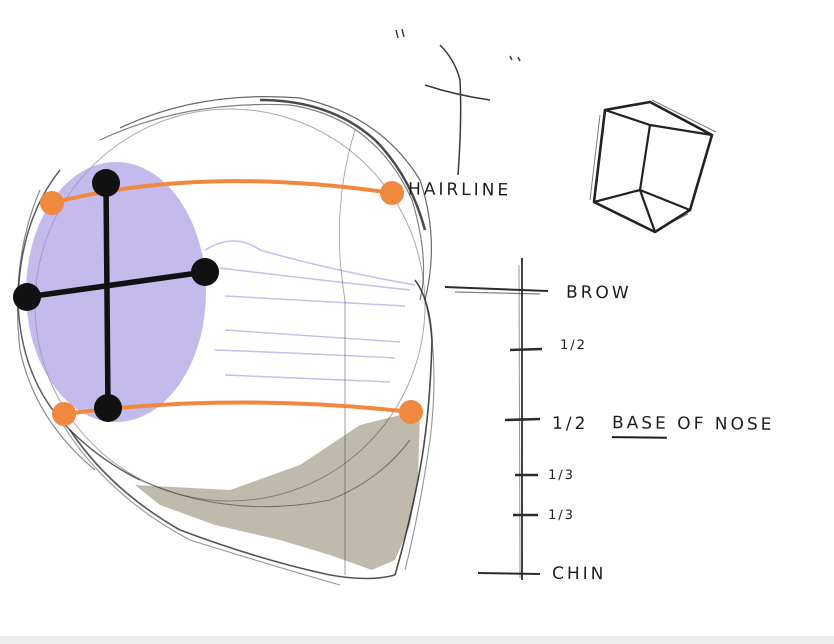  Describe the element at coordinates (561, 475) in the screenshot. I see `label-third-1: 1/3` at that location.